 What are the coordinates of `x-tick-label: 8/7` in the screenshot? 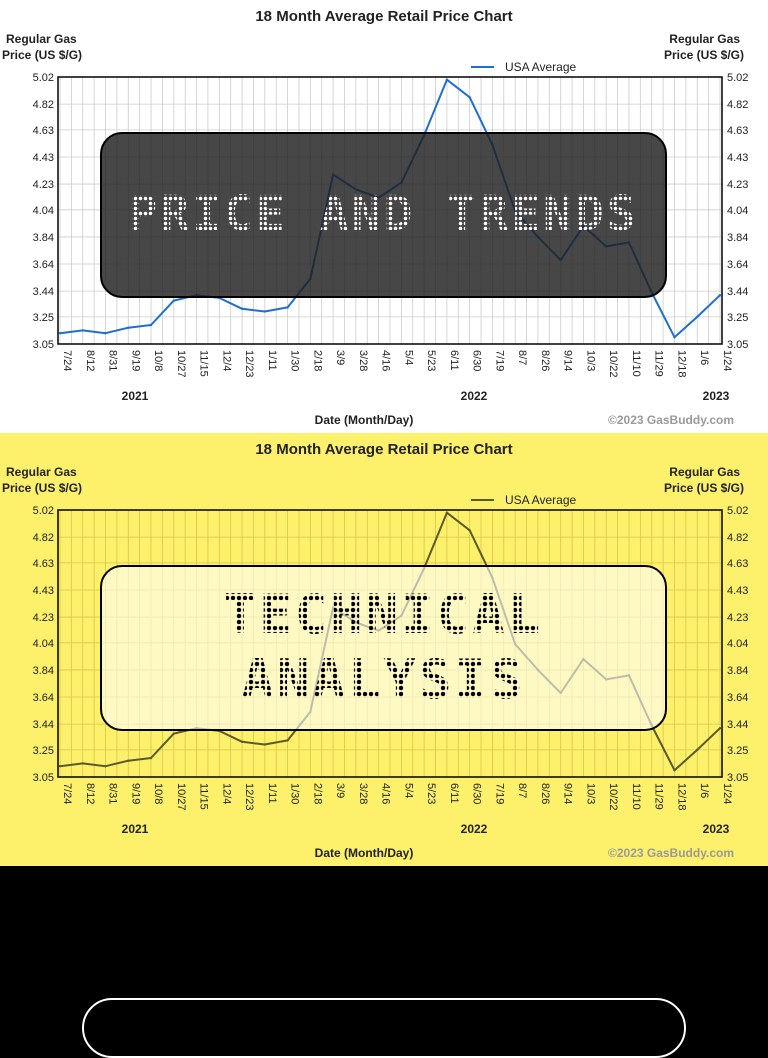 It's located at (522, 357).